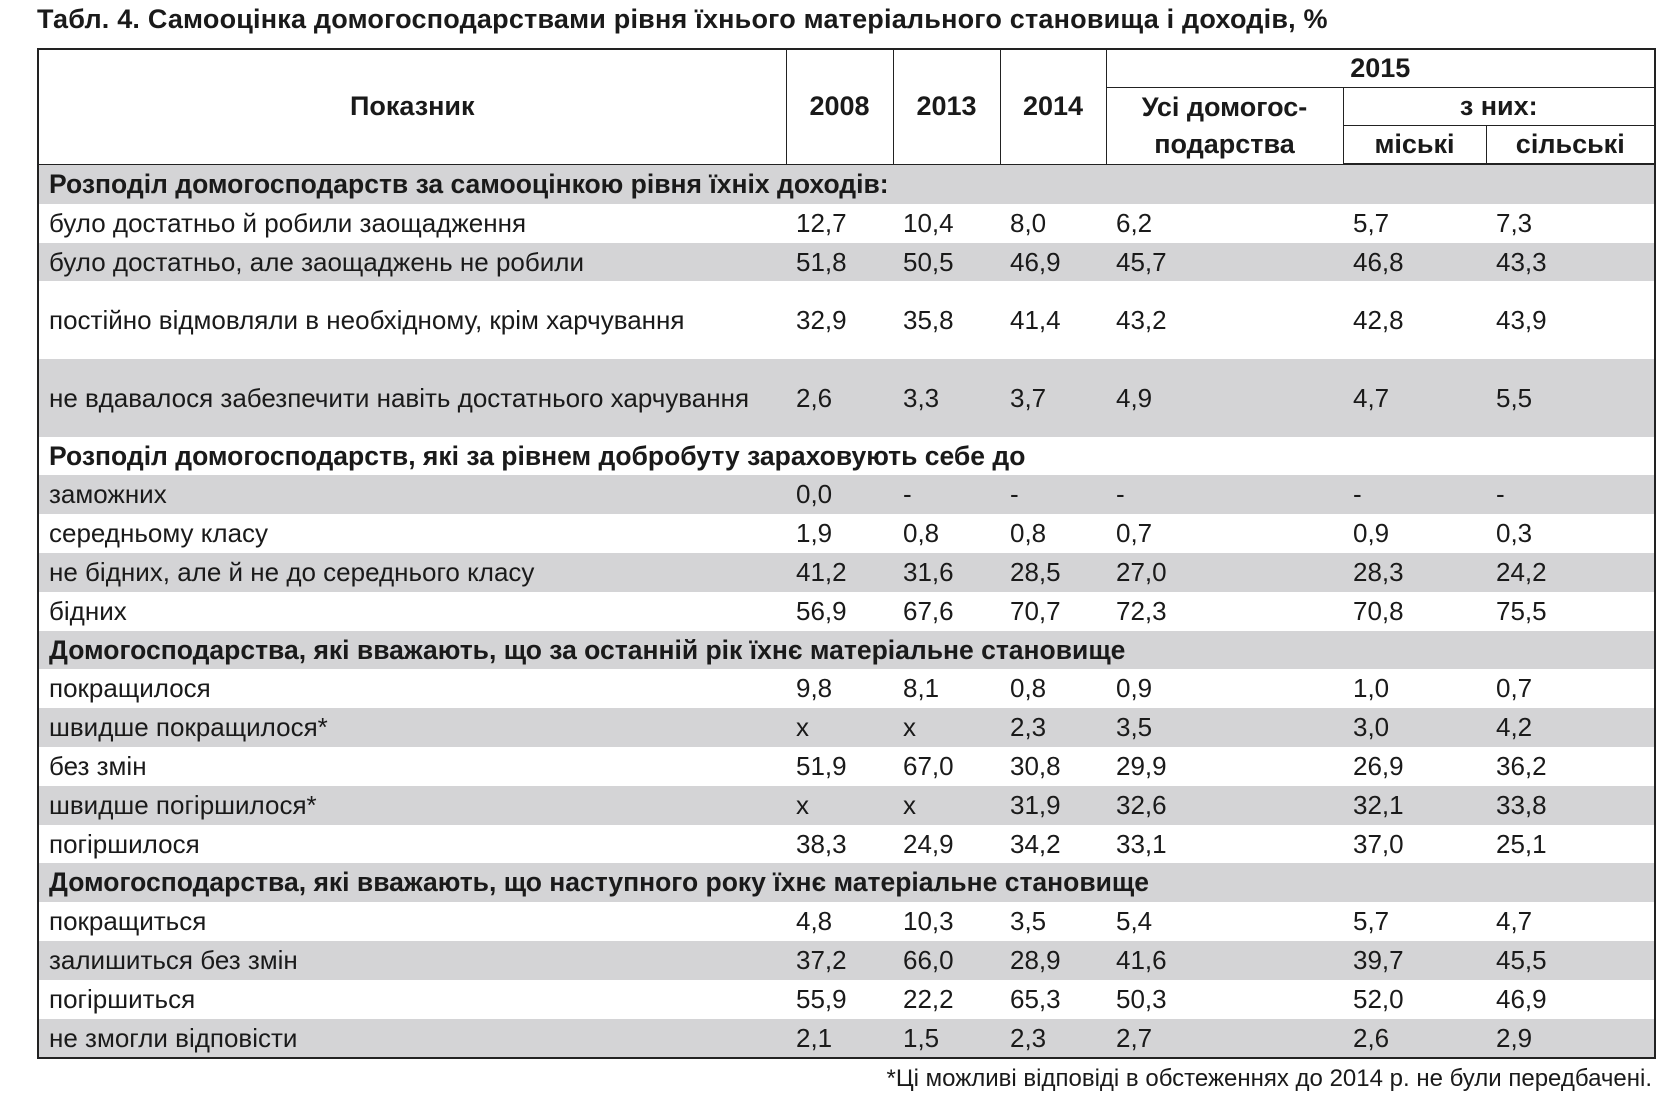 This screenshot has height=1093, width=1672. I want to click on table-row: середньому класу 1,9 0,8 0,8 0,7 0,9 0,3, so click(846, 533).